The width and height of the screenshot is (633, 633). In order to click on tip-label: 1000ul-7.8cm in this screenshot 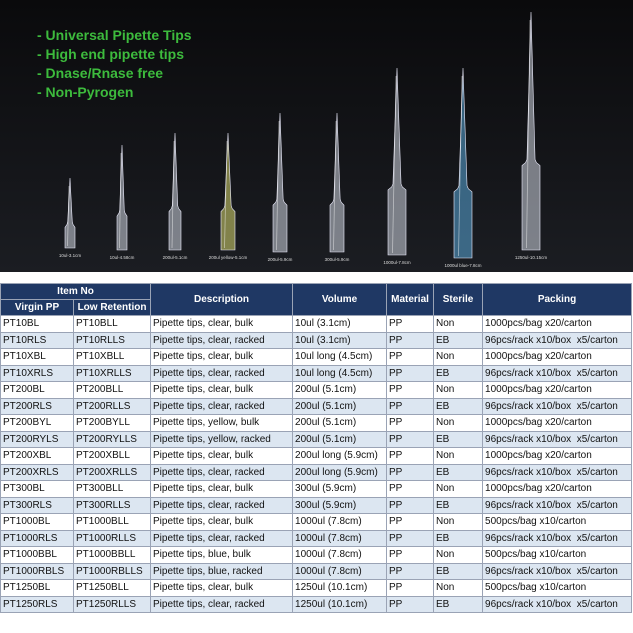, I will do `click(397, 262)`.